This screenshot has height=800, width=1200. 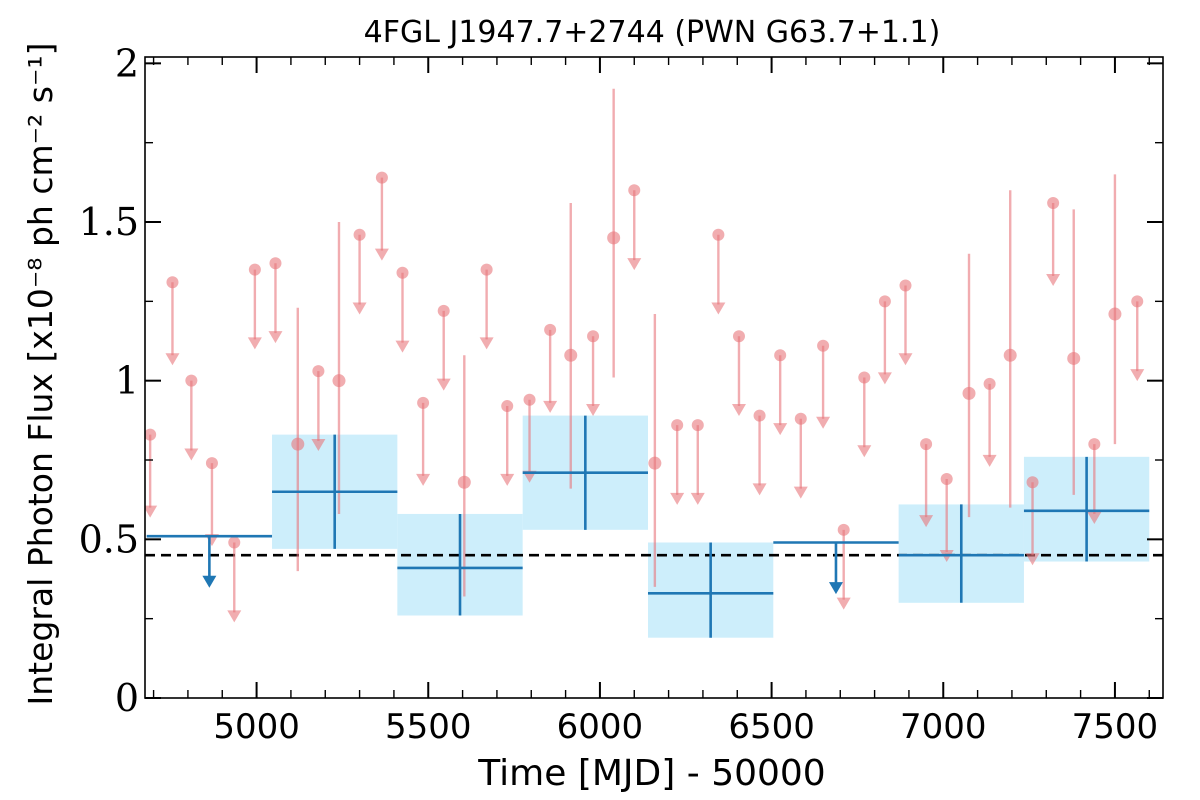 I want to click on y-tick-label: 2, so click(x=127, y=63).